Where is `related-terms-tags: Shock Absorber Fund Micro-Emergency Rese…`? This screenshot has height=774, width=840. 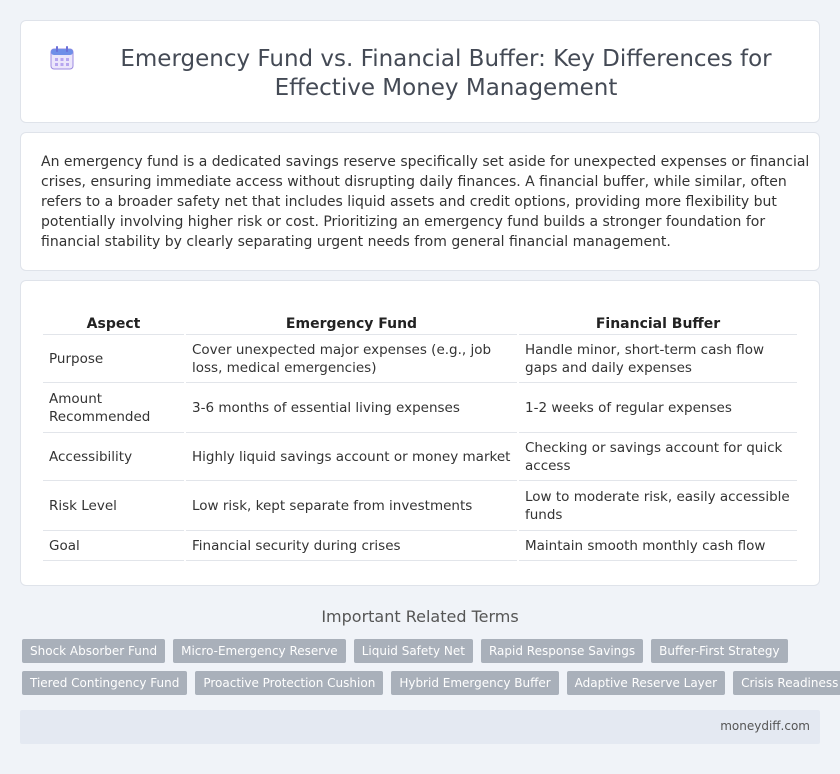 related-terms-tags: Shock Absorber Fund Micro-Emergency Rese… is located at coordinates (431, 671).